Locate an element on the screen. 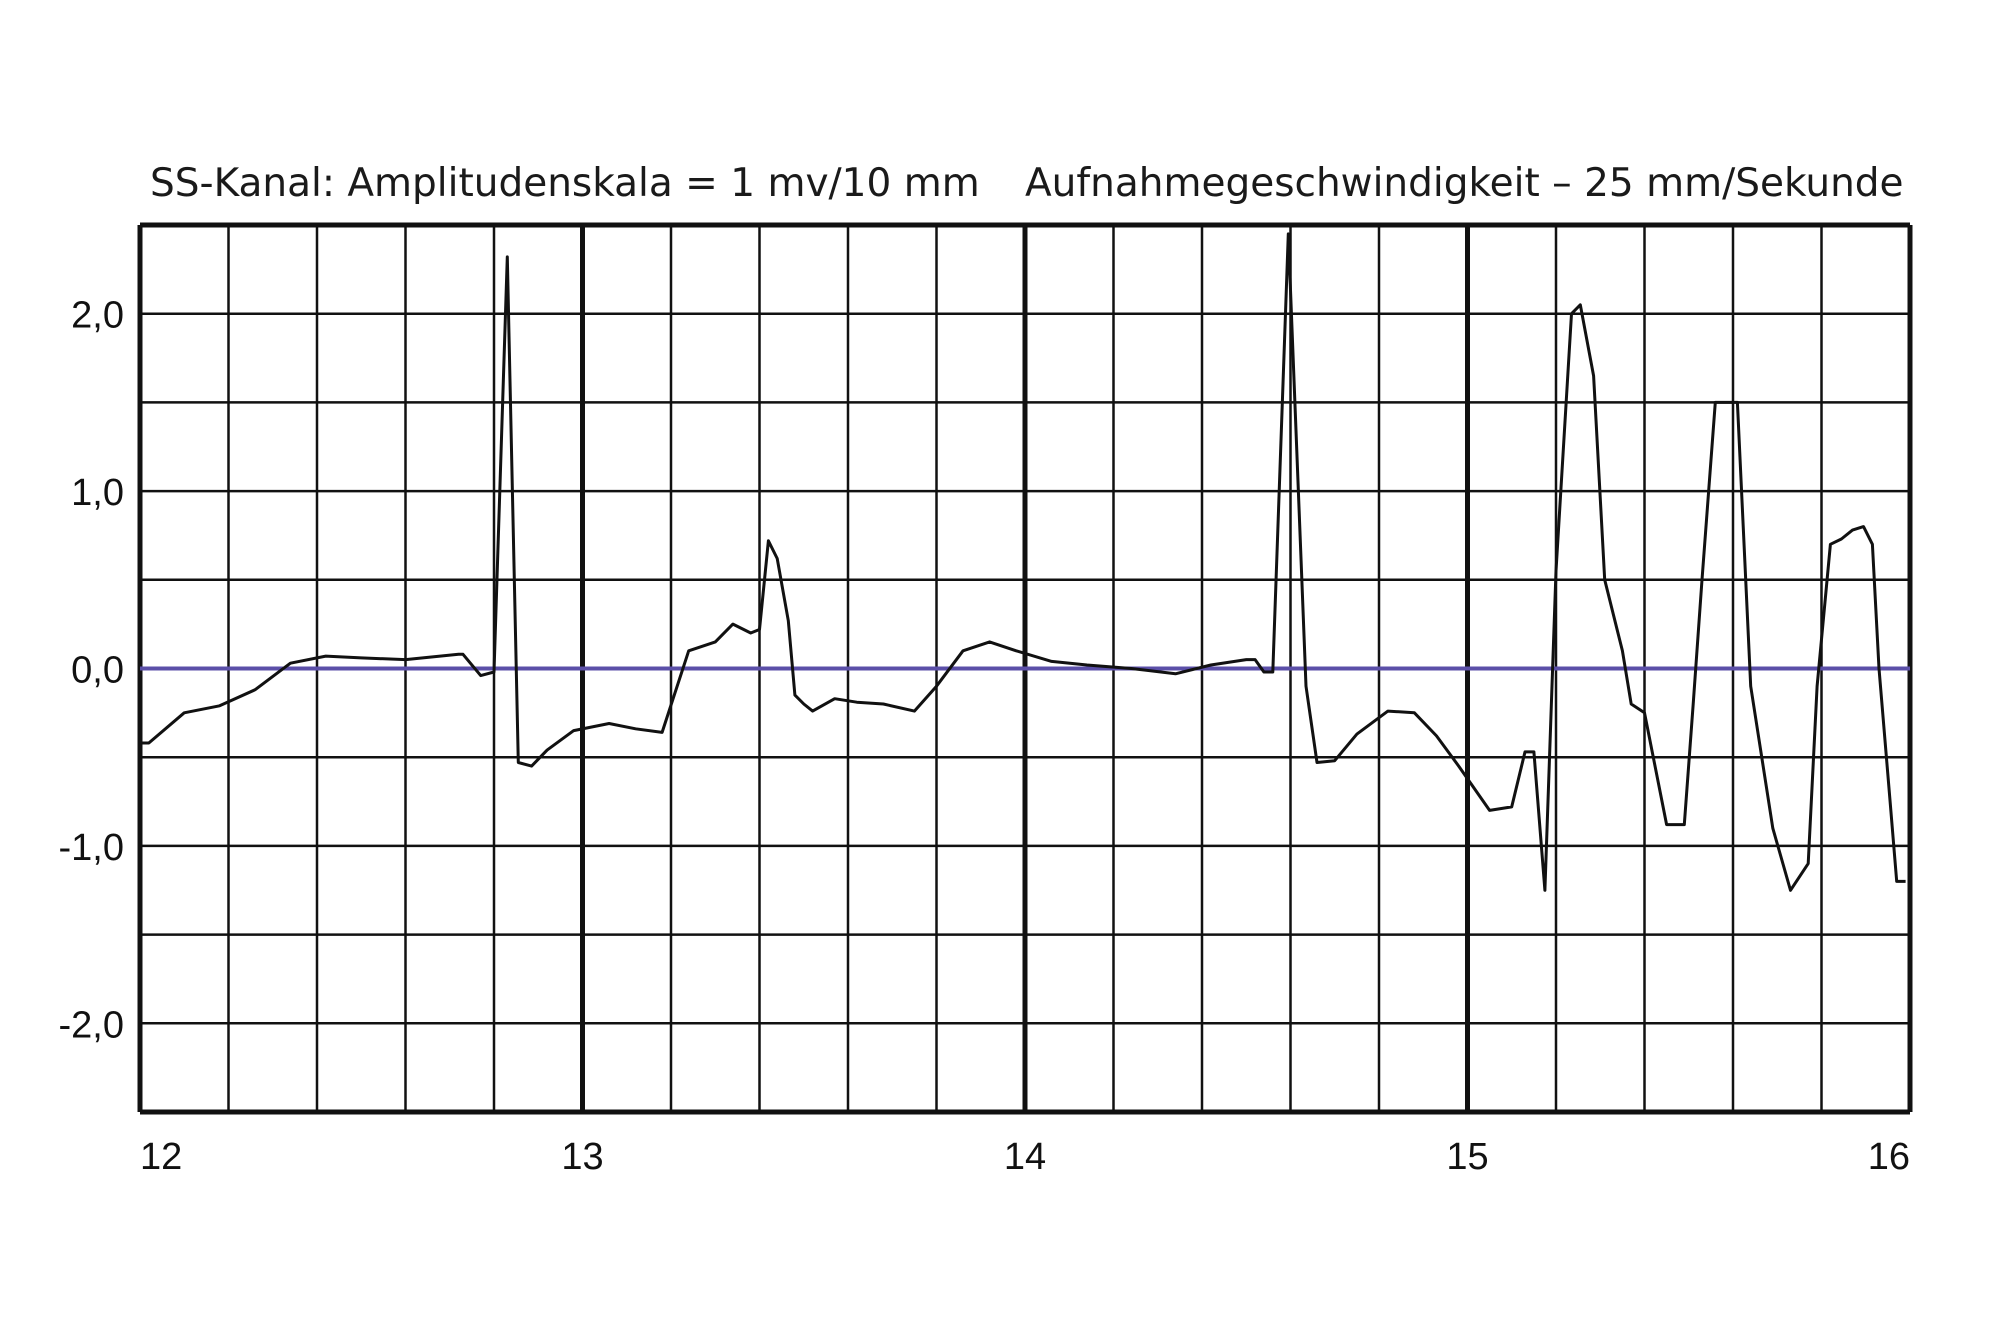 The height and width of the screenshot is (1332, 2000). x-tick-label: 14 is located at coordinates (1025, 1157).